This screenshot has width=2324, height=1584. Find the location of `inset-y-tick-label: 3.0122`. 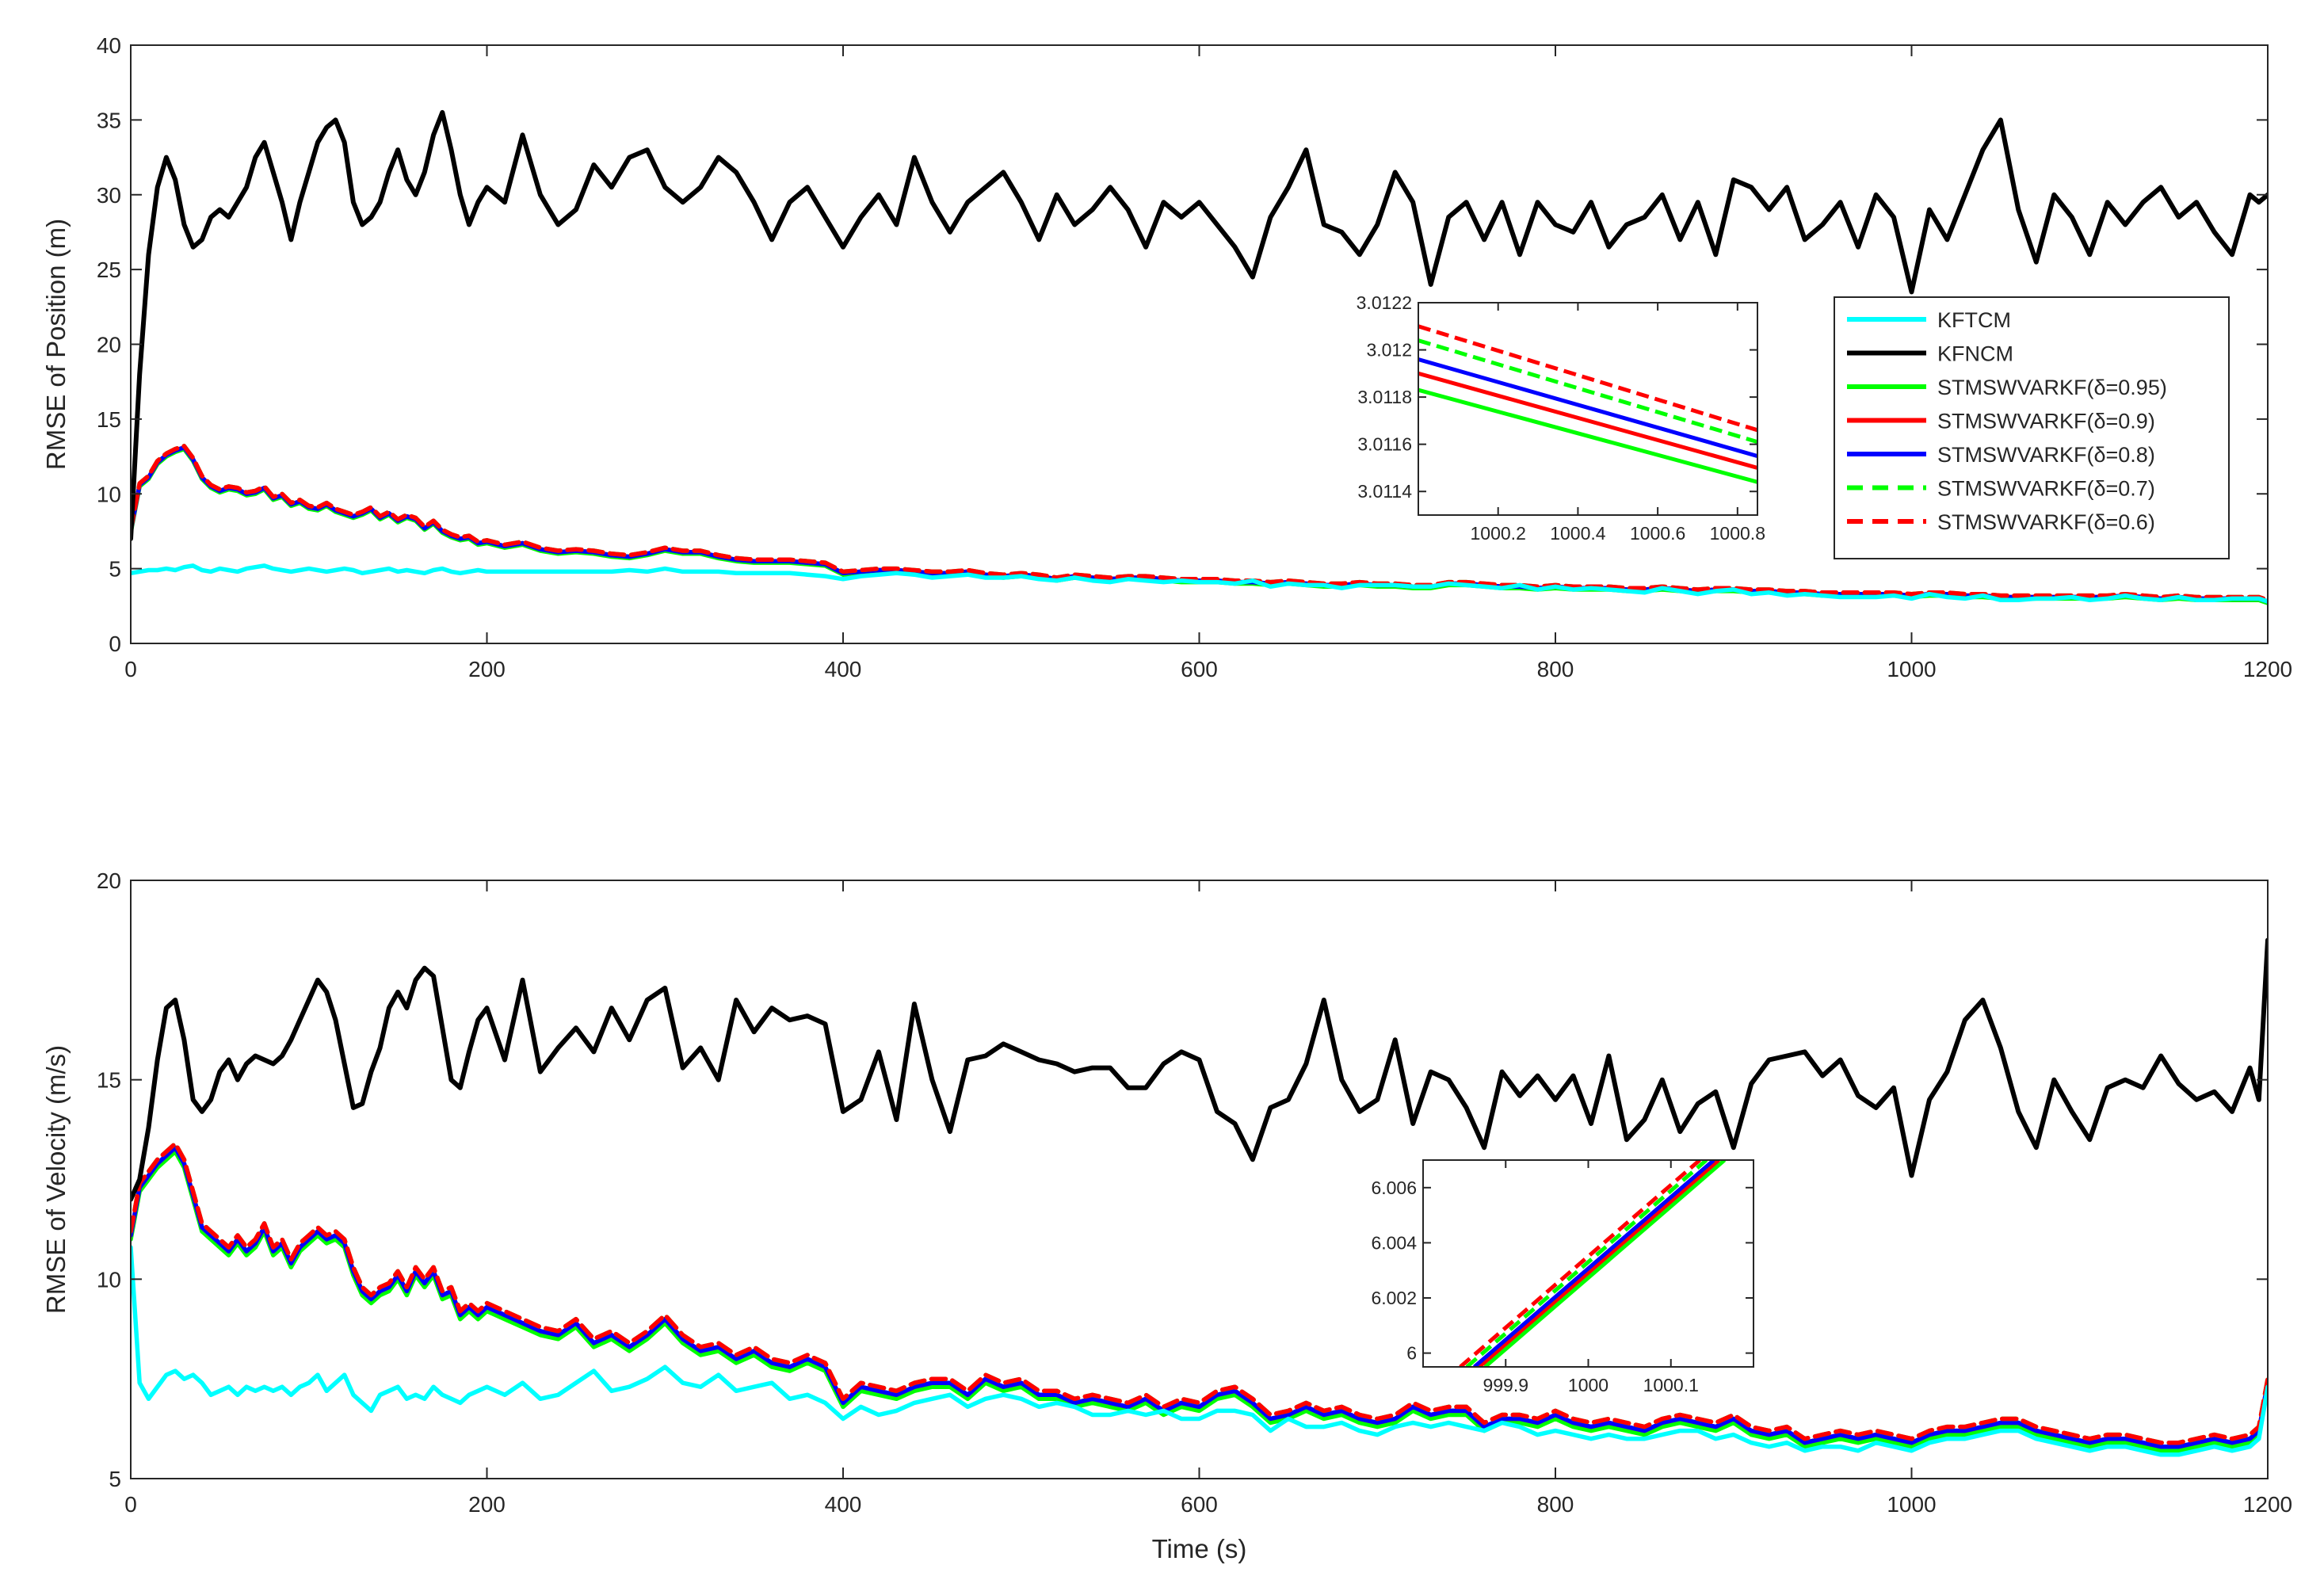

inset-y-tick-label: 3.0122 is located at coordinates (1384, 302).